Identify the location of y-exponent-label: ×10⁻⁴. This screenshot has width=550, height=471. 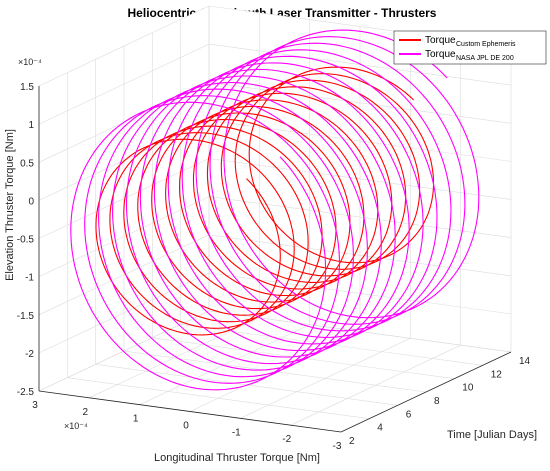
(30, 62).